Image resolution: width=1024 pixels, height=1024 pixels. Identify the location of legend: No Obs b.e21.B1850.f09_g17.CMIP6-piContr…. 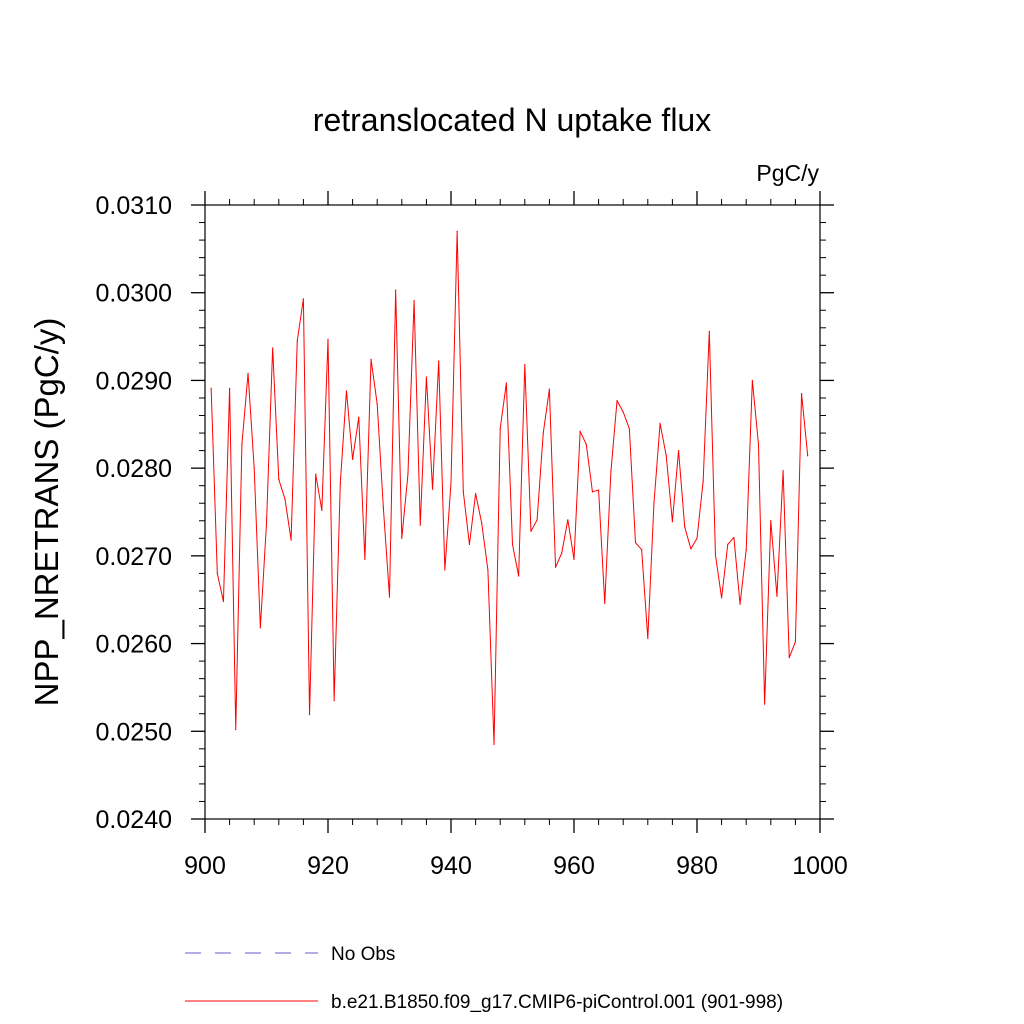
(484, 978).